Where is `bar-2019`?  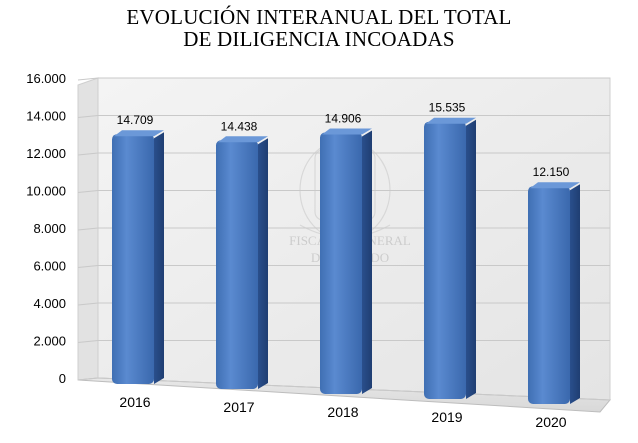
bar-2019 is located at coordinates (450, 258).